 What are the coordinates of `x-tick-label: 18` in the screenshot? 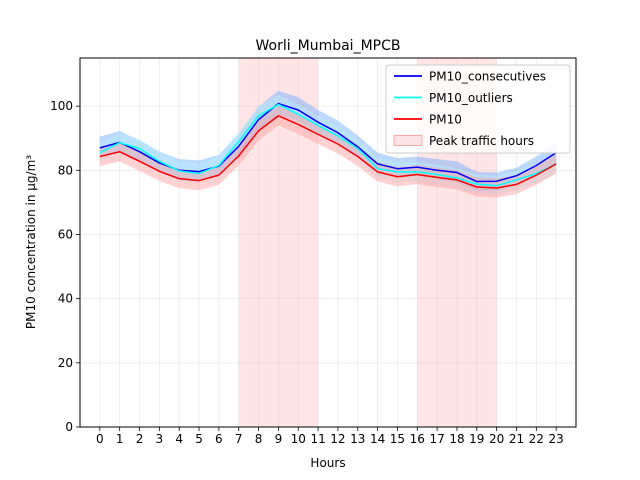 It's located at (456, 439).